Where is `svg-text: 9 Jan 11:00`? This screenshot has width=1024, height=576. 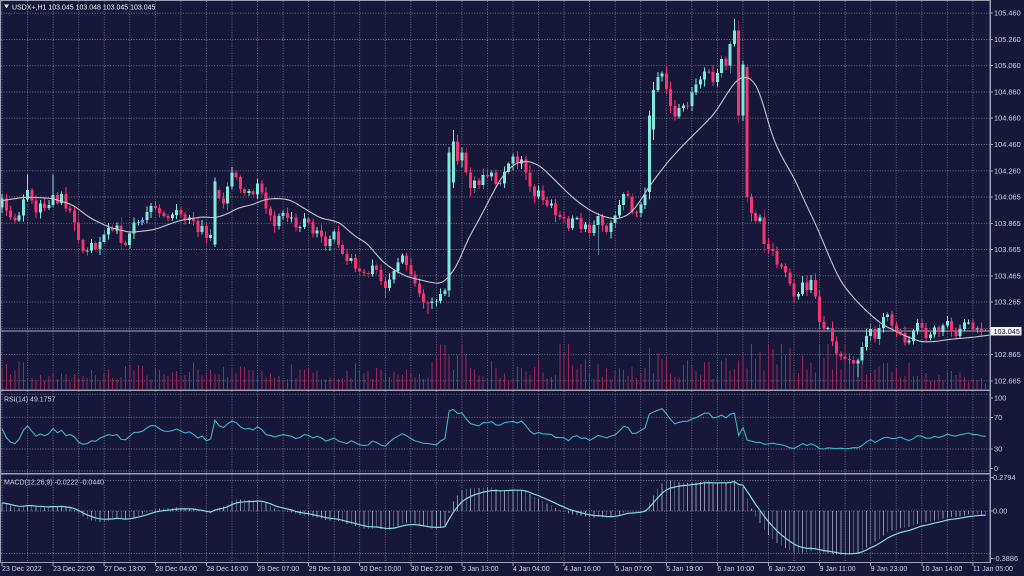
svg-text: 9 Jan 11:00 is located at coordinates (838, 569).